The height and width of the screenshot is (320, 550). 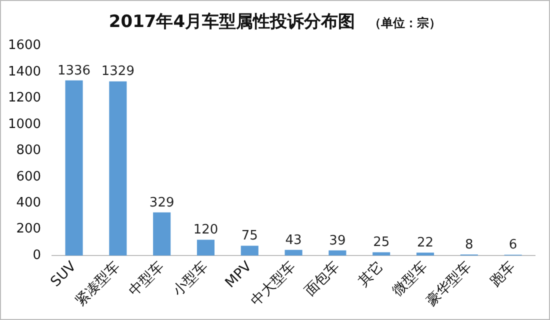 What do you see at coordinates (147, 279) in the screenshot?
I see `x-tick-label: 中型车` at bounding box center [147, 279].